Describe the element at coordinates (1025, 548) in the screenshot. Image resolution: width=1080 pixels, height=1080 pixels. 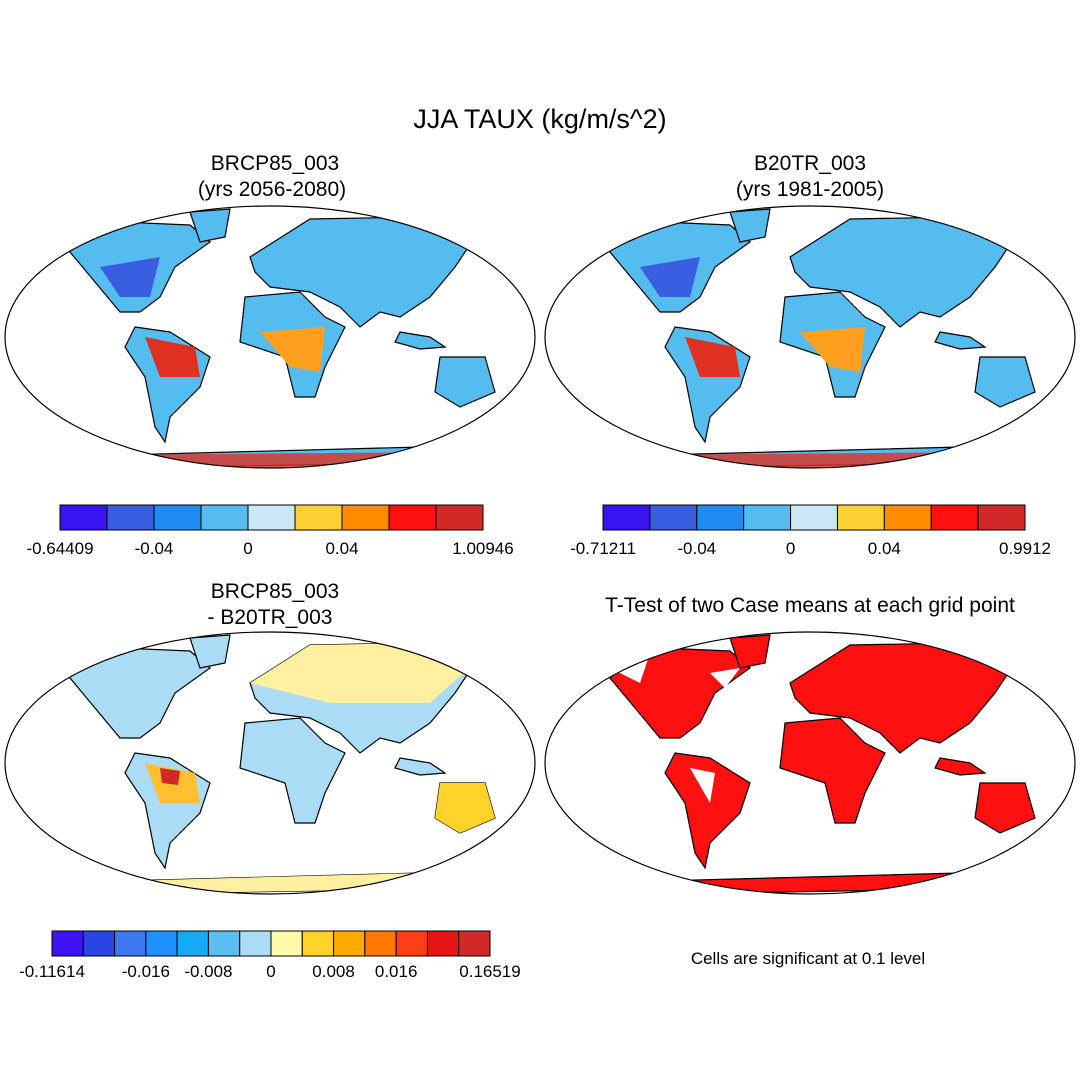
I see `colorbar-label: 0.9912` at that location.